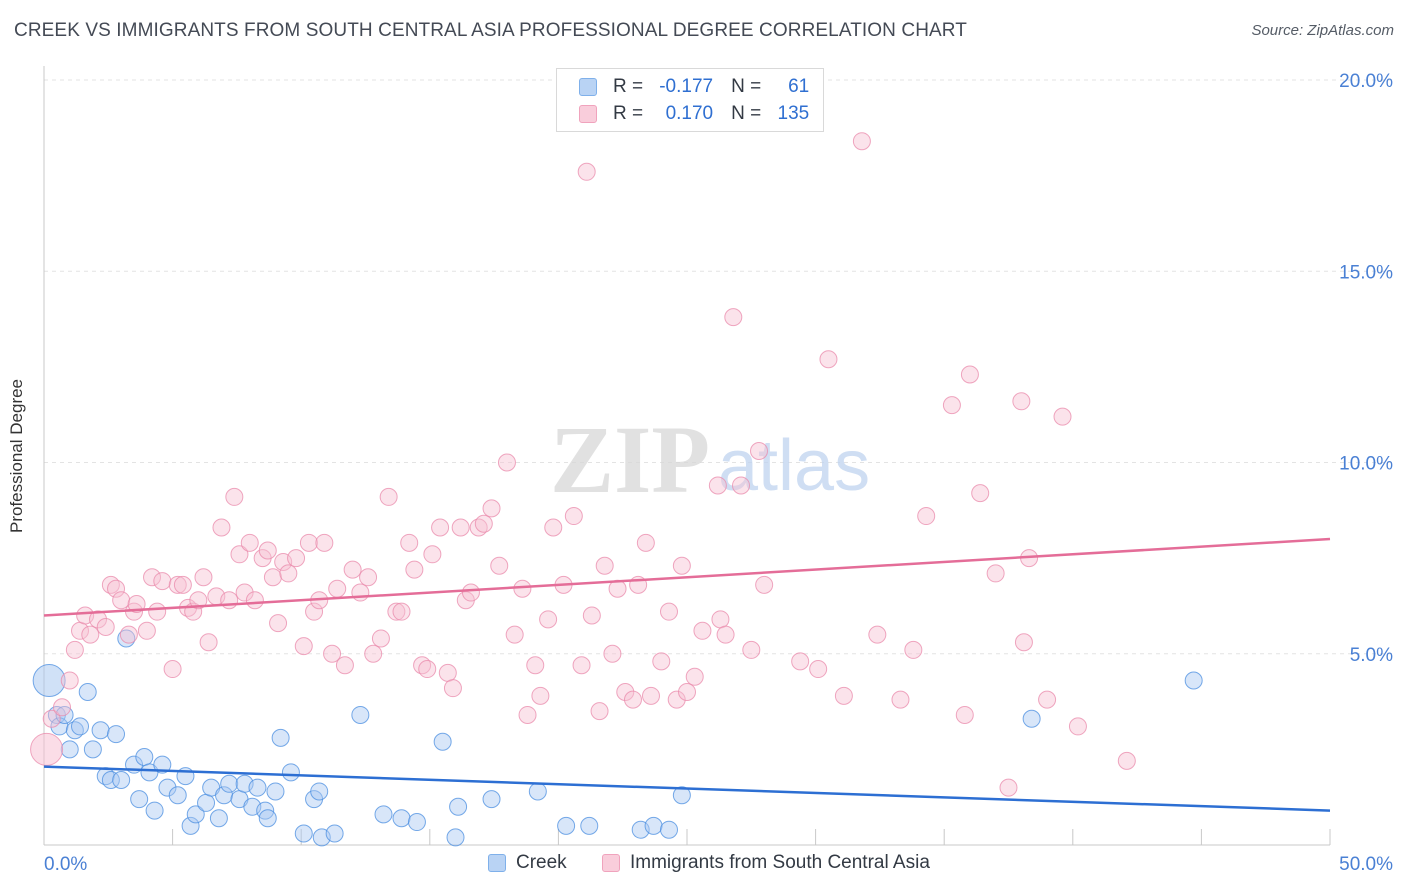  I want to click on legend-immigrants-swatch, so click(611, 863).